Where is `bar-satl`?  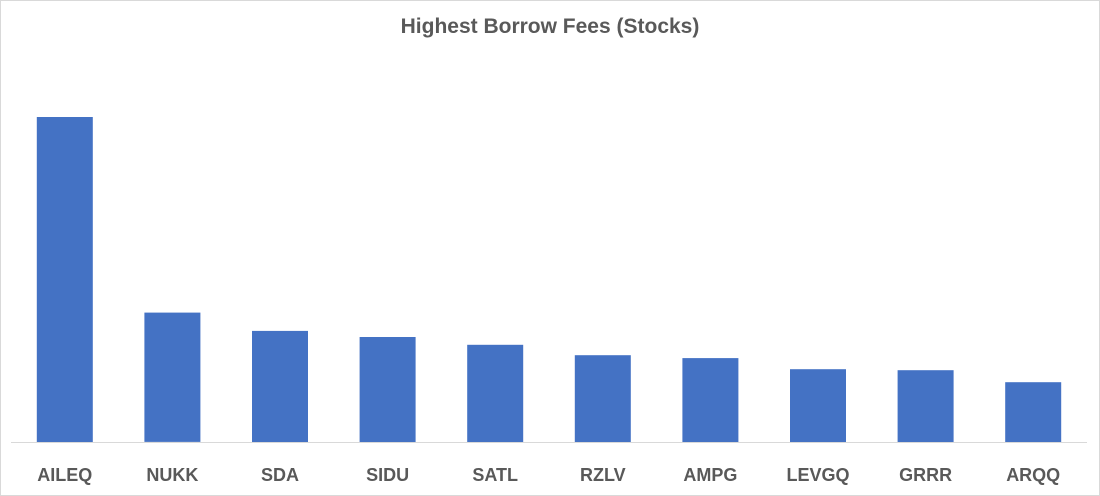
bar-satl is located at coordinates (495, 393).